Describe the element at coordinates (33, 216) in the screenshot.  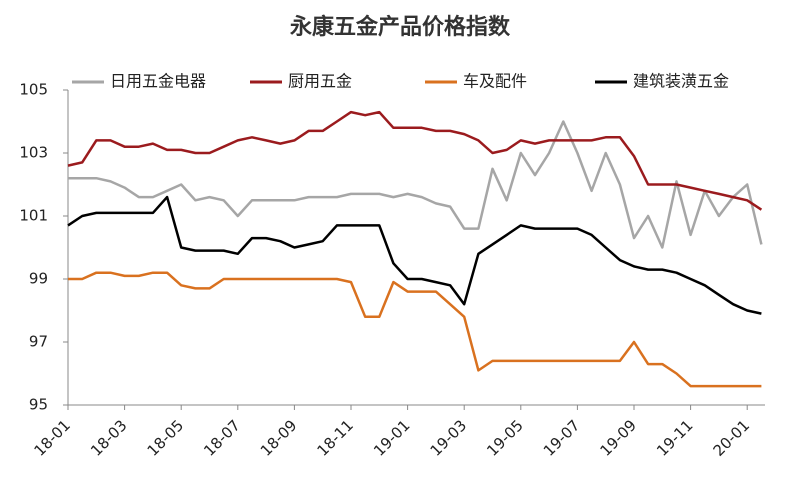
I see `y-tick-label: 101` at that location.